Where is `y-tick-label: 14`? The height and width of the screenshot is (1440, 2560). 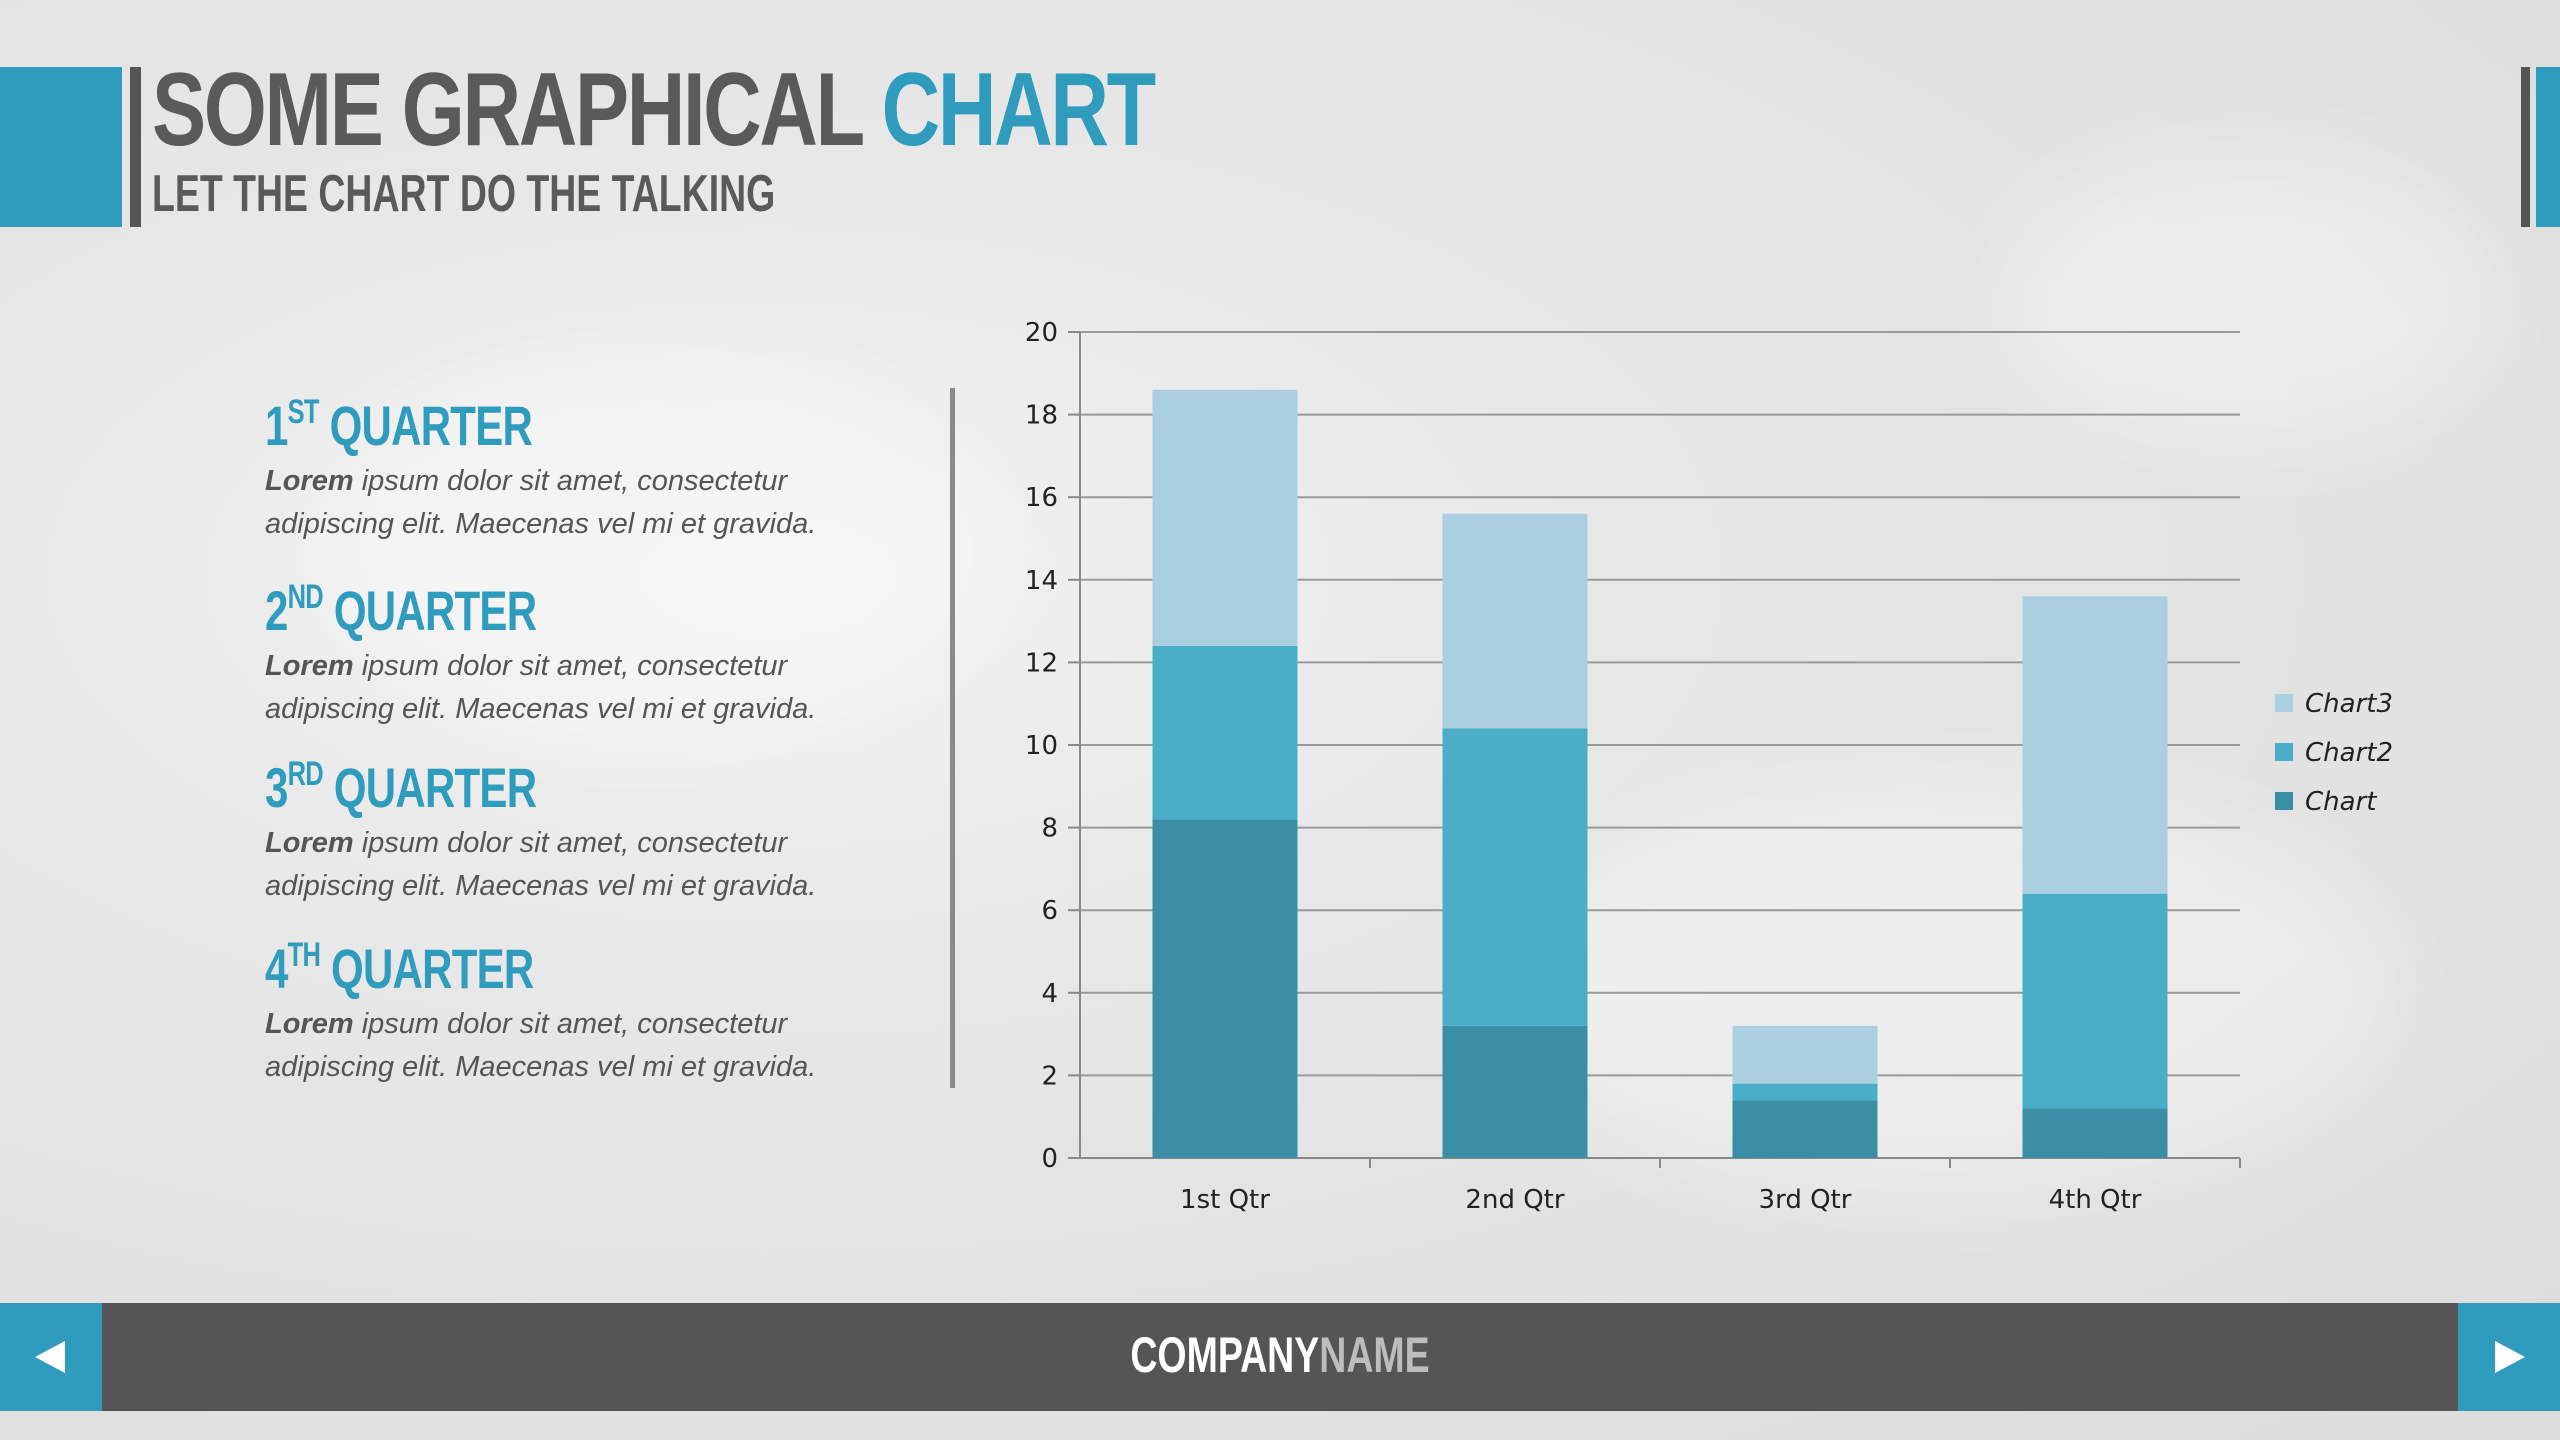
y-tick-label: 14 is located at coordinates (1041, 581).